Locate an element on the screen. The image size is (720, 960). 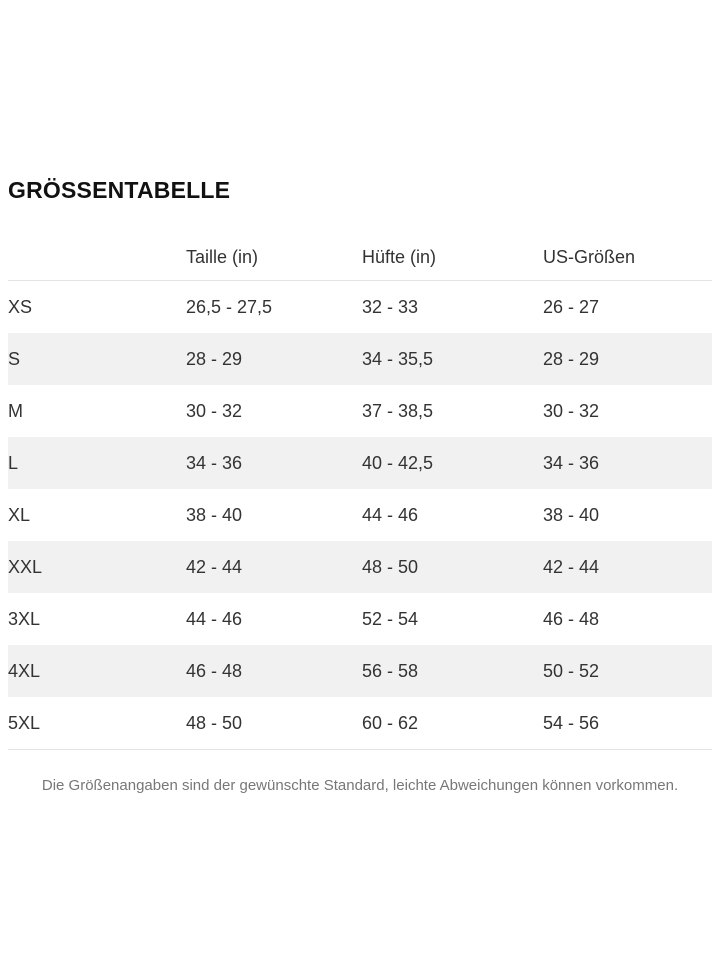
table-row: XXL 42 - 44 48 - 50 42 - 44 is located at coordinates (360, 567).